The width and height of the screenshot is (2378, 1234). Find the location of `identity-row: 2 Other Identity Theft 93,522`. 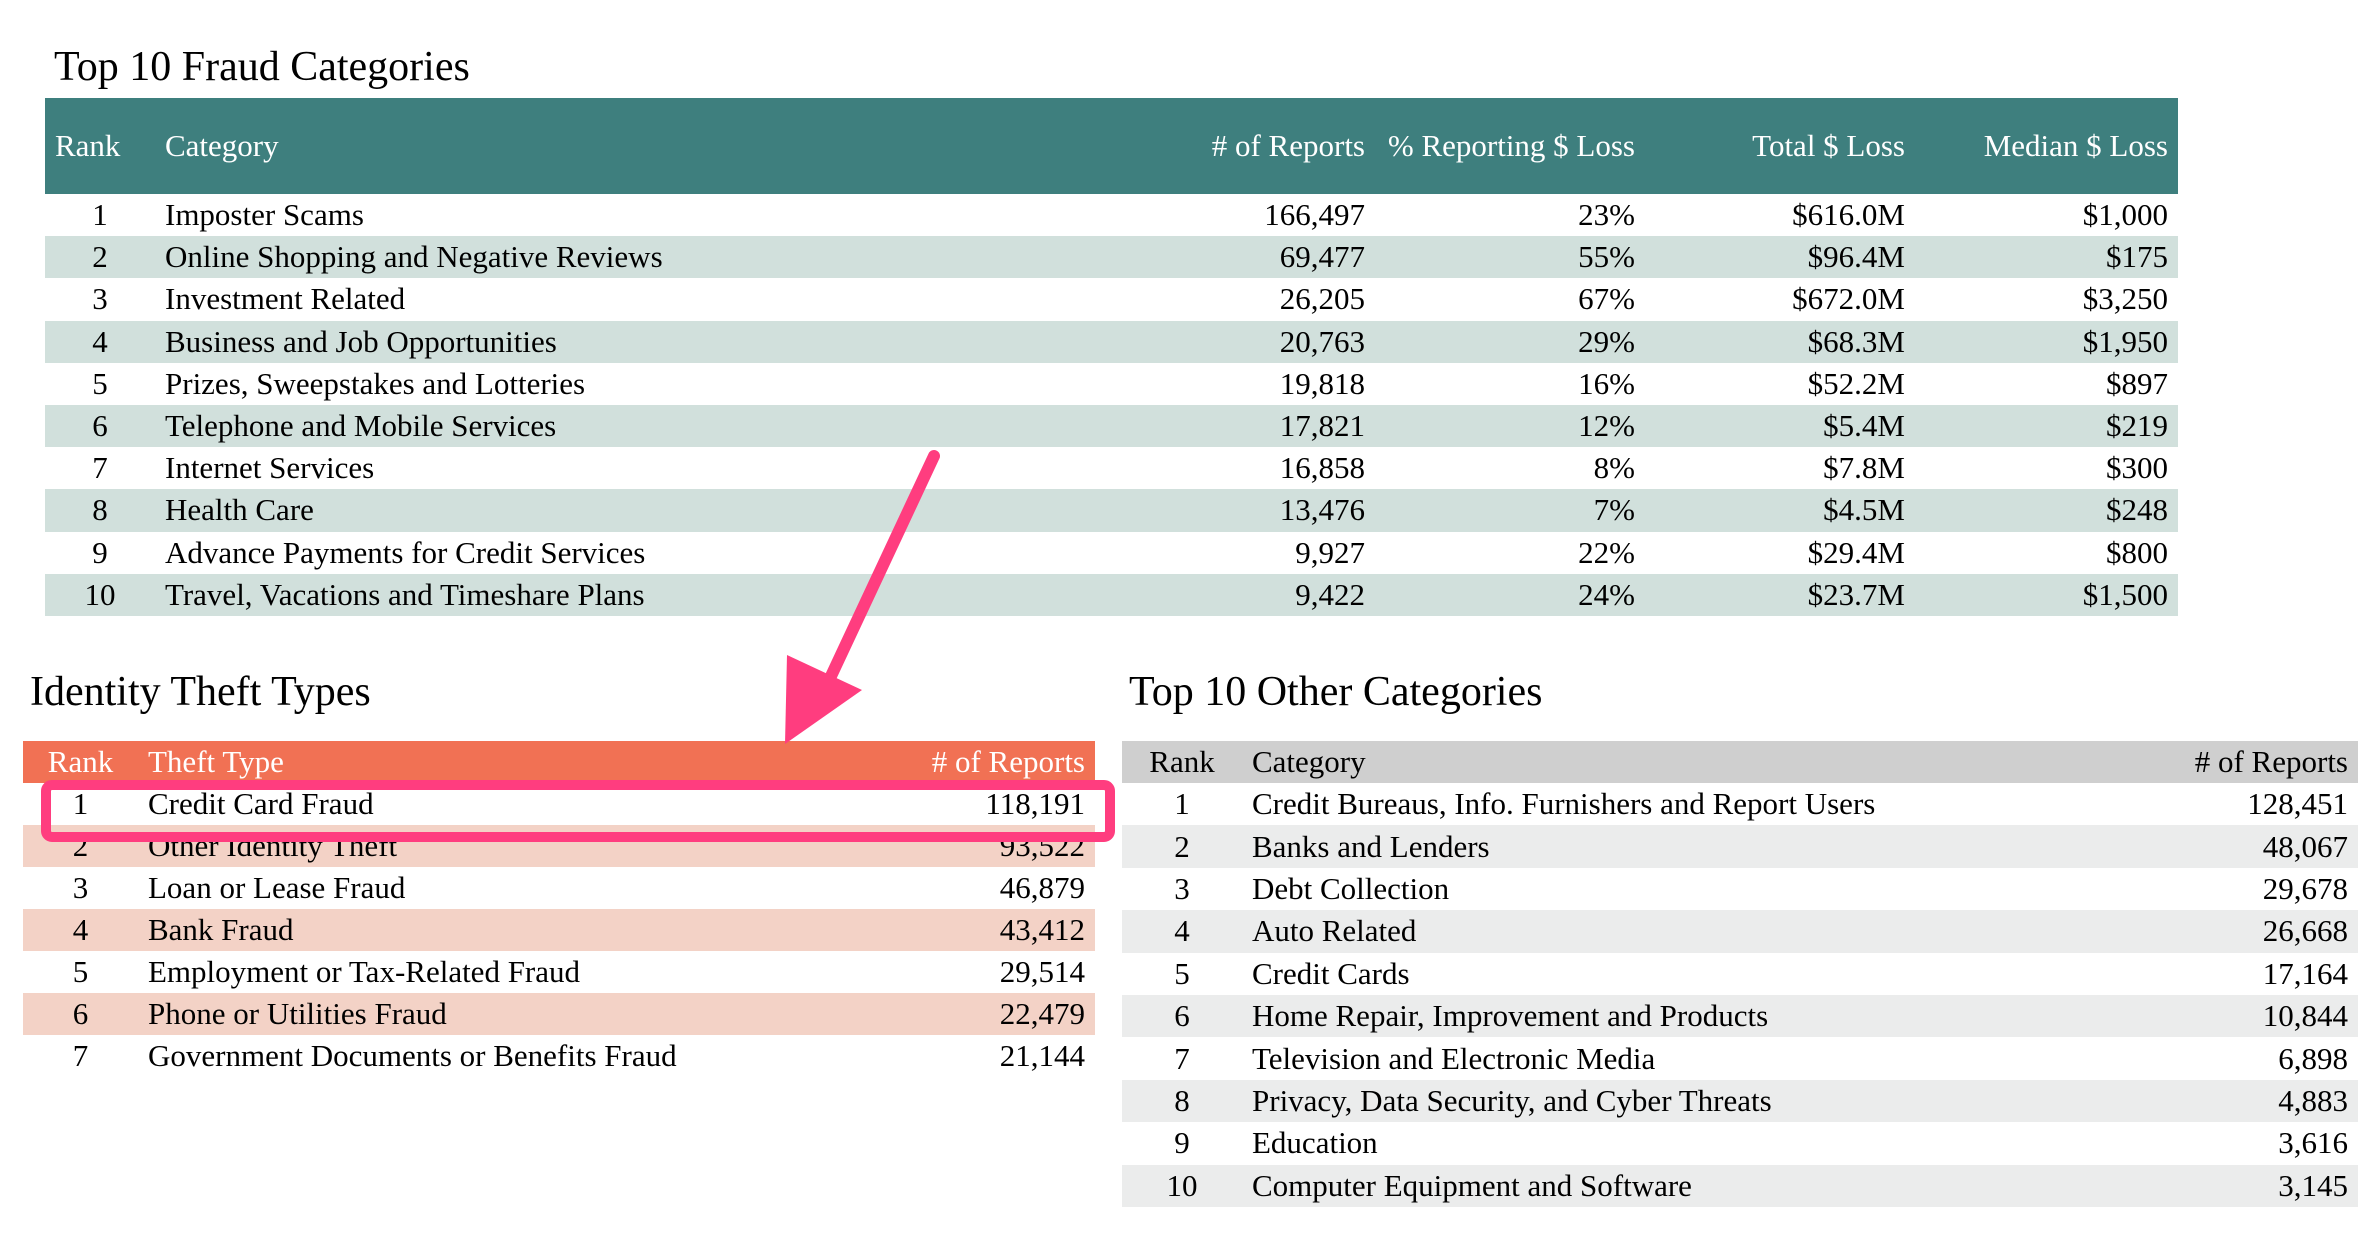

identity-row: 2 Other Identity Theft 93,522 is located at coordinates (559, 846).